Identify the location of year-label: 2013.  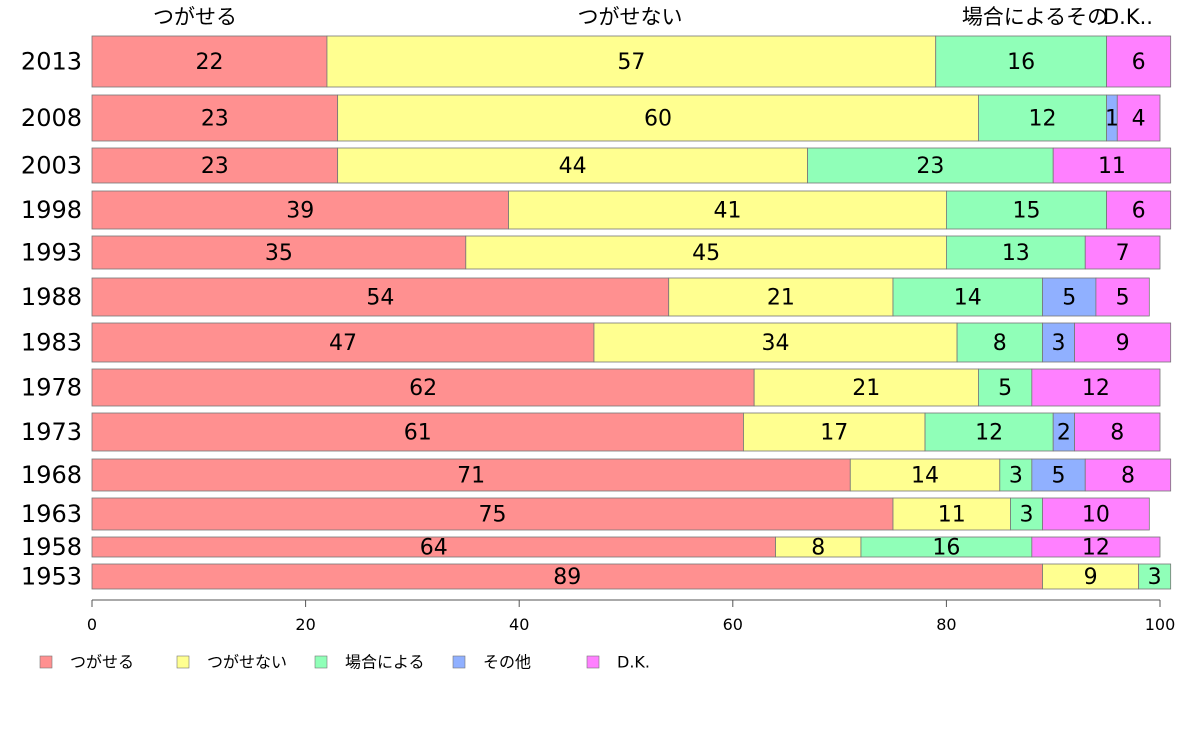
(51, 62).